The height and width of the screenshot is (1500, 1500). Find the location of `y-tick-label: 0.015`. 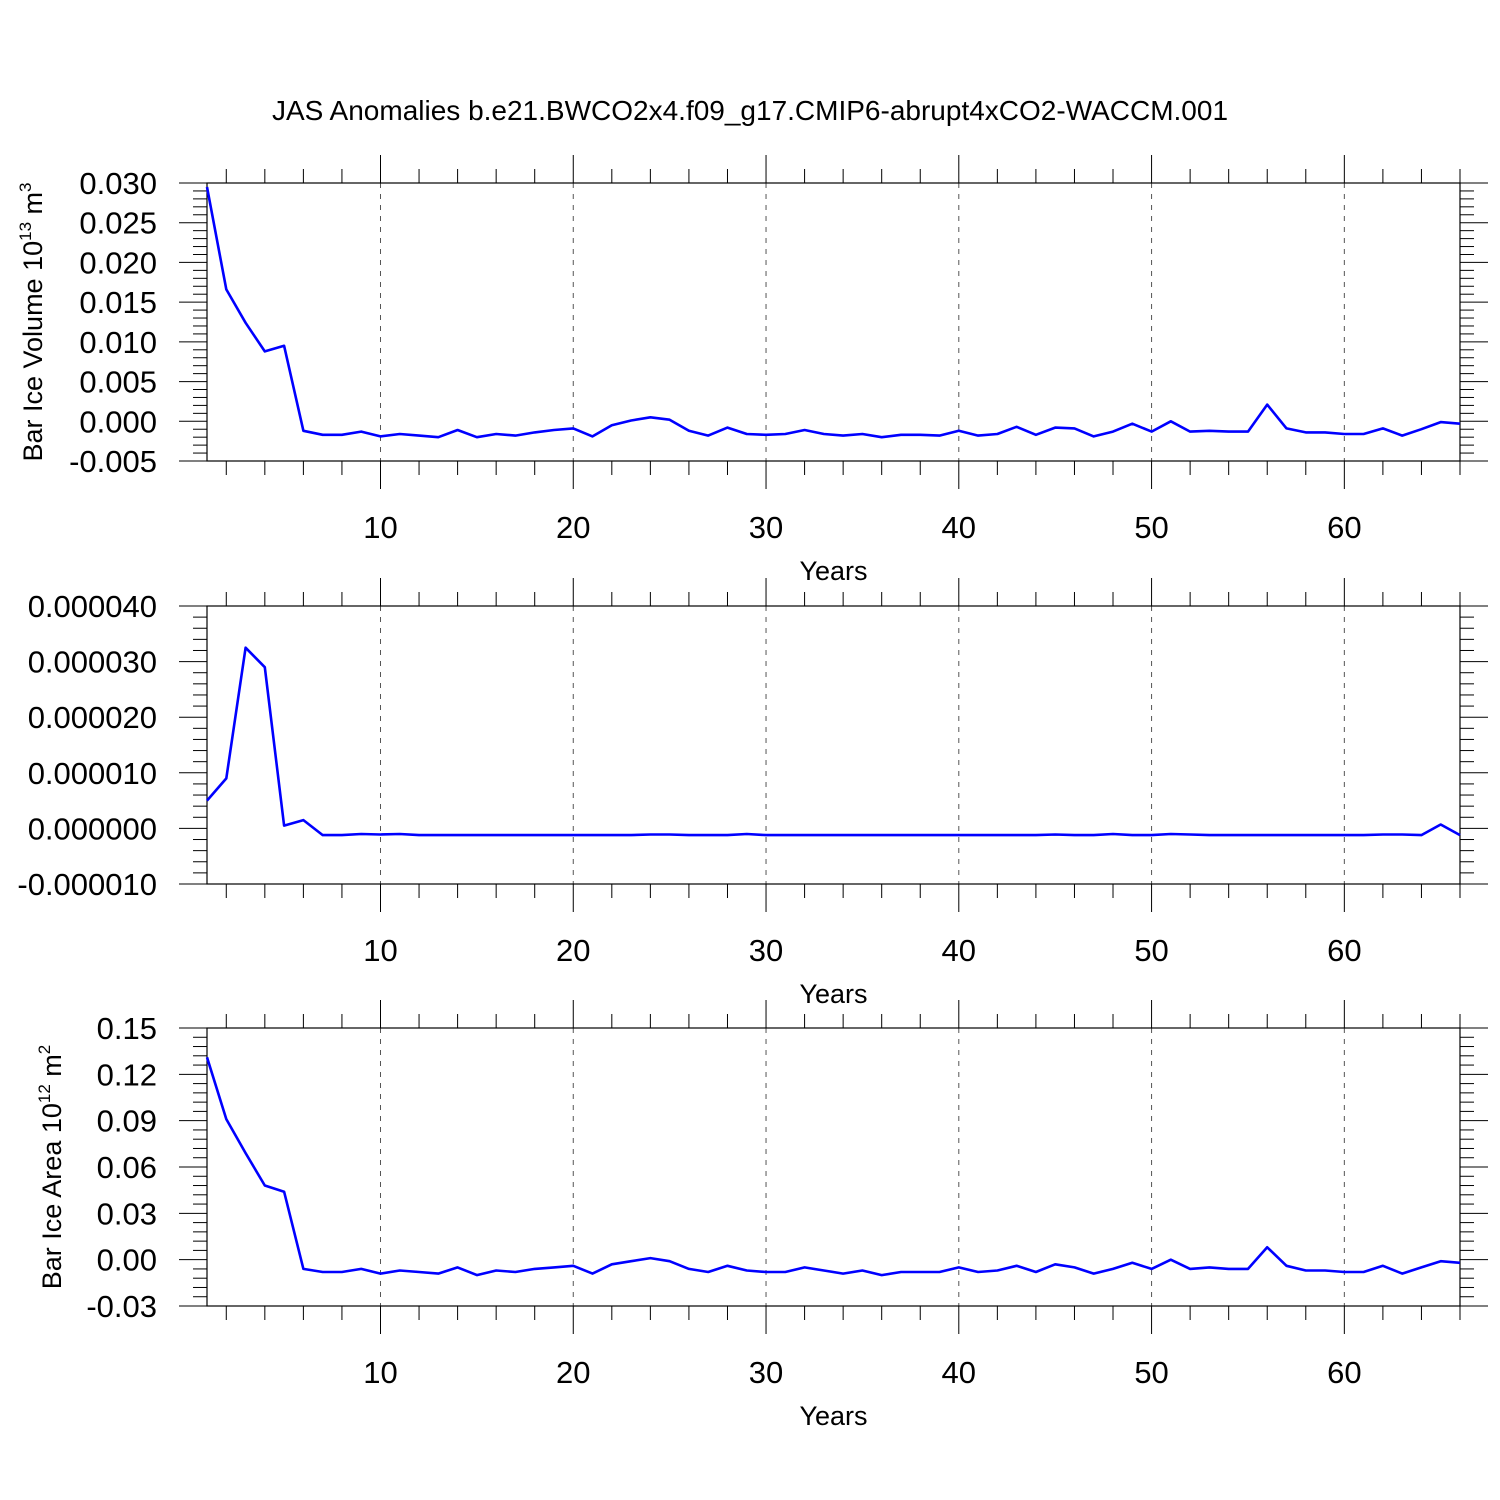

y-tick-label: 0.015 is located at coordinates (118, 302).